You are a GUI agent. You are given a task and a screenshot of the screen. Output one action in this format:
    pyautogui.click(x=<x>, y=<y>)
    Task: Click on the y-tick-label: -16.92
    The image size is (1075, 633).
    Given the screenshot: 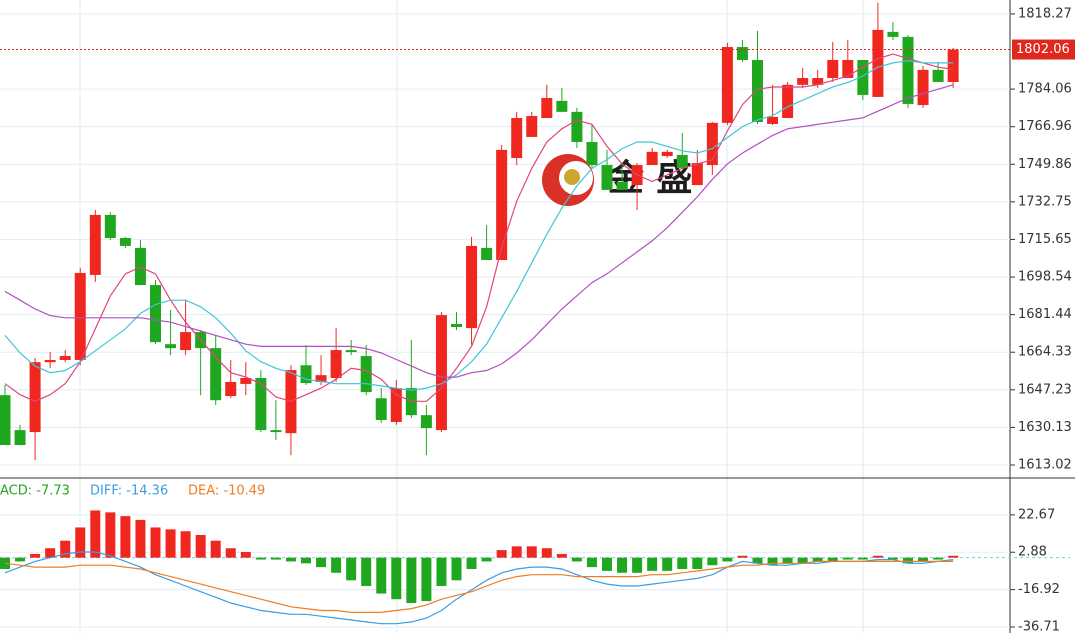 What is the action you would take?
    pyautogui.click(x=1039, y=589)
    